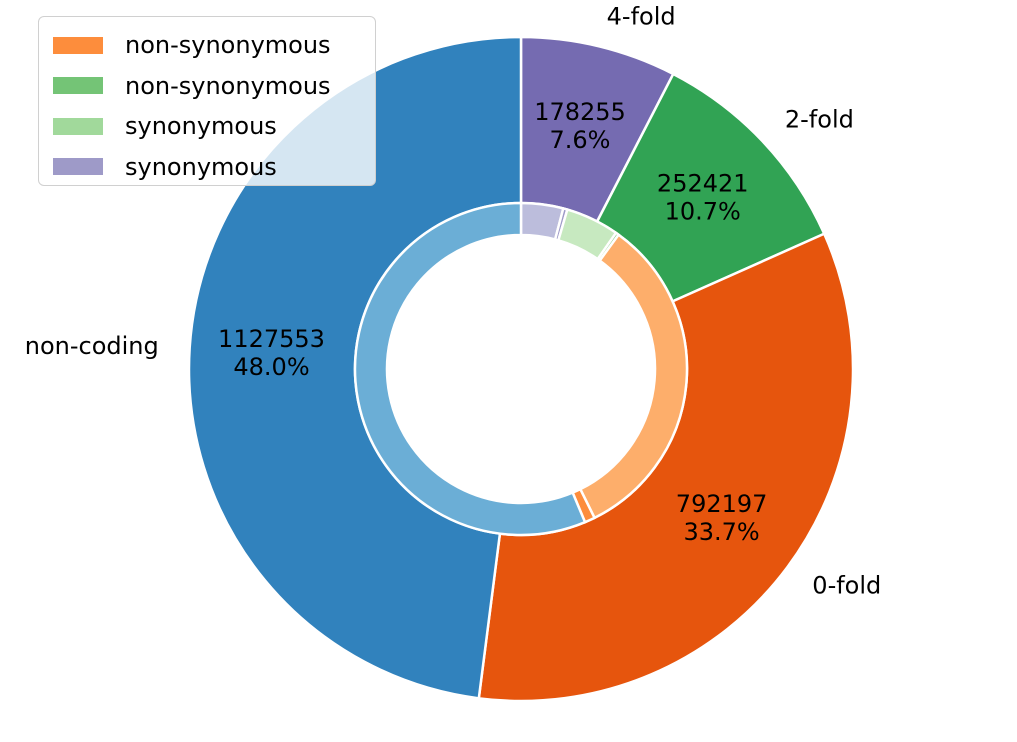  Describe the element at coordinates (846, 586) in the screenshot. I see `category-label: 0-fold` at that location.